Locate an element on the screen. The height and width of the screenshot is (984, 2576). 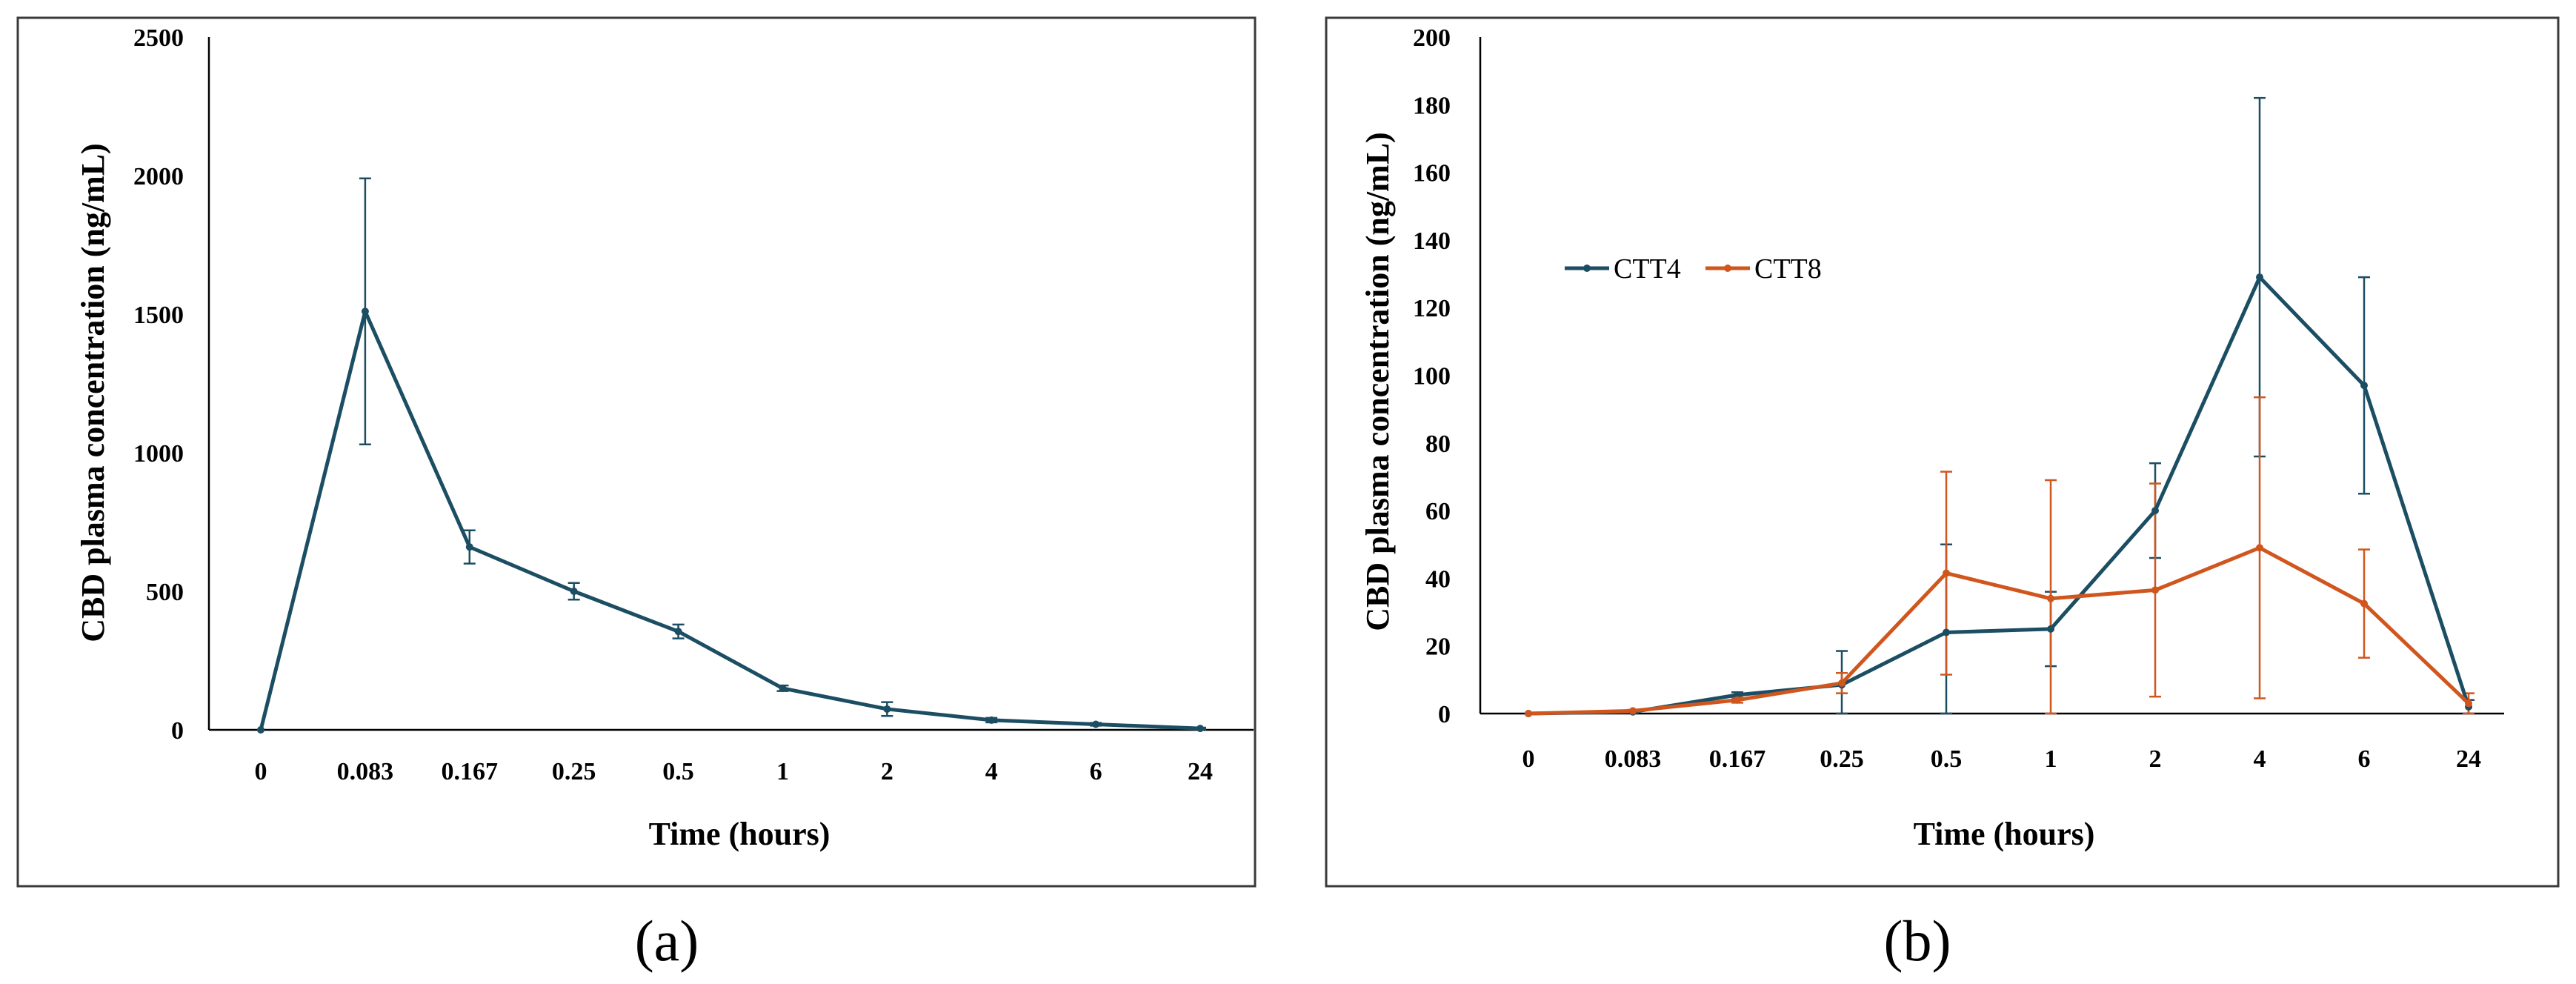
y-tick-label: 60 is located at coordinates (1438, 512).